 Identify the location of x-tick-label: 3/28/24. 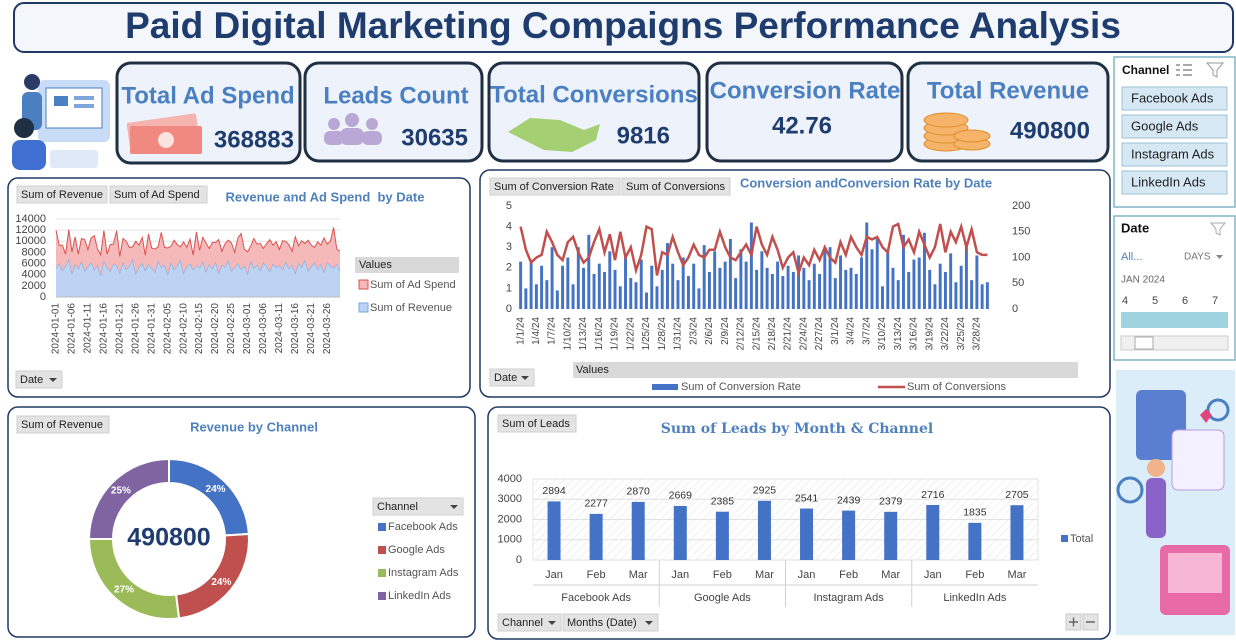
(977, 334).